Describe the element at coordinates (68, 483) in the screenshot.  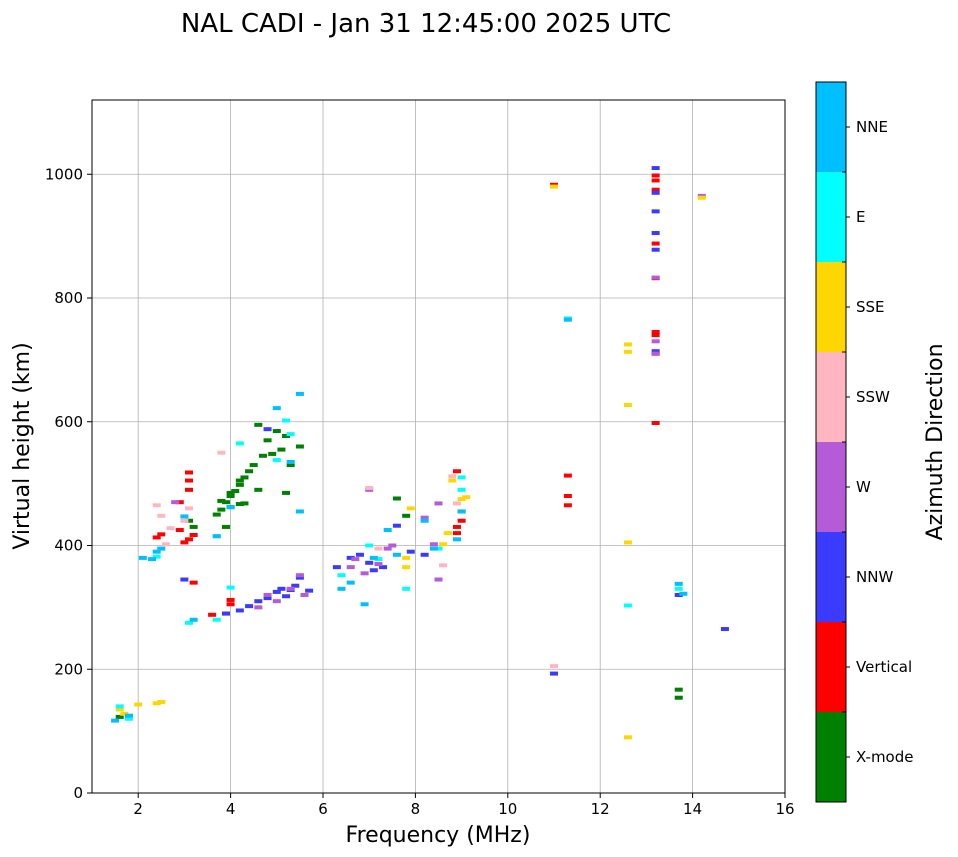
I see `y-axis-ticks: 0 200 400 600 800 1000` at that location.